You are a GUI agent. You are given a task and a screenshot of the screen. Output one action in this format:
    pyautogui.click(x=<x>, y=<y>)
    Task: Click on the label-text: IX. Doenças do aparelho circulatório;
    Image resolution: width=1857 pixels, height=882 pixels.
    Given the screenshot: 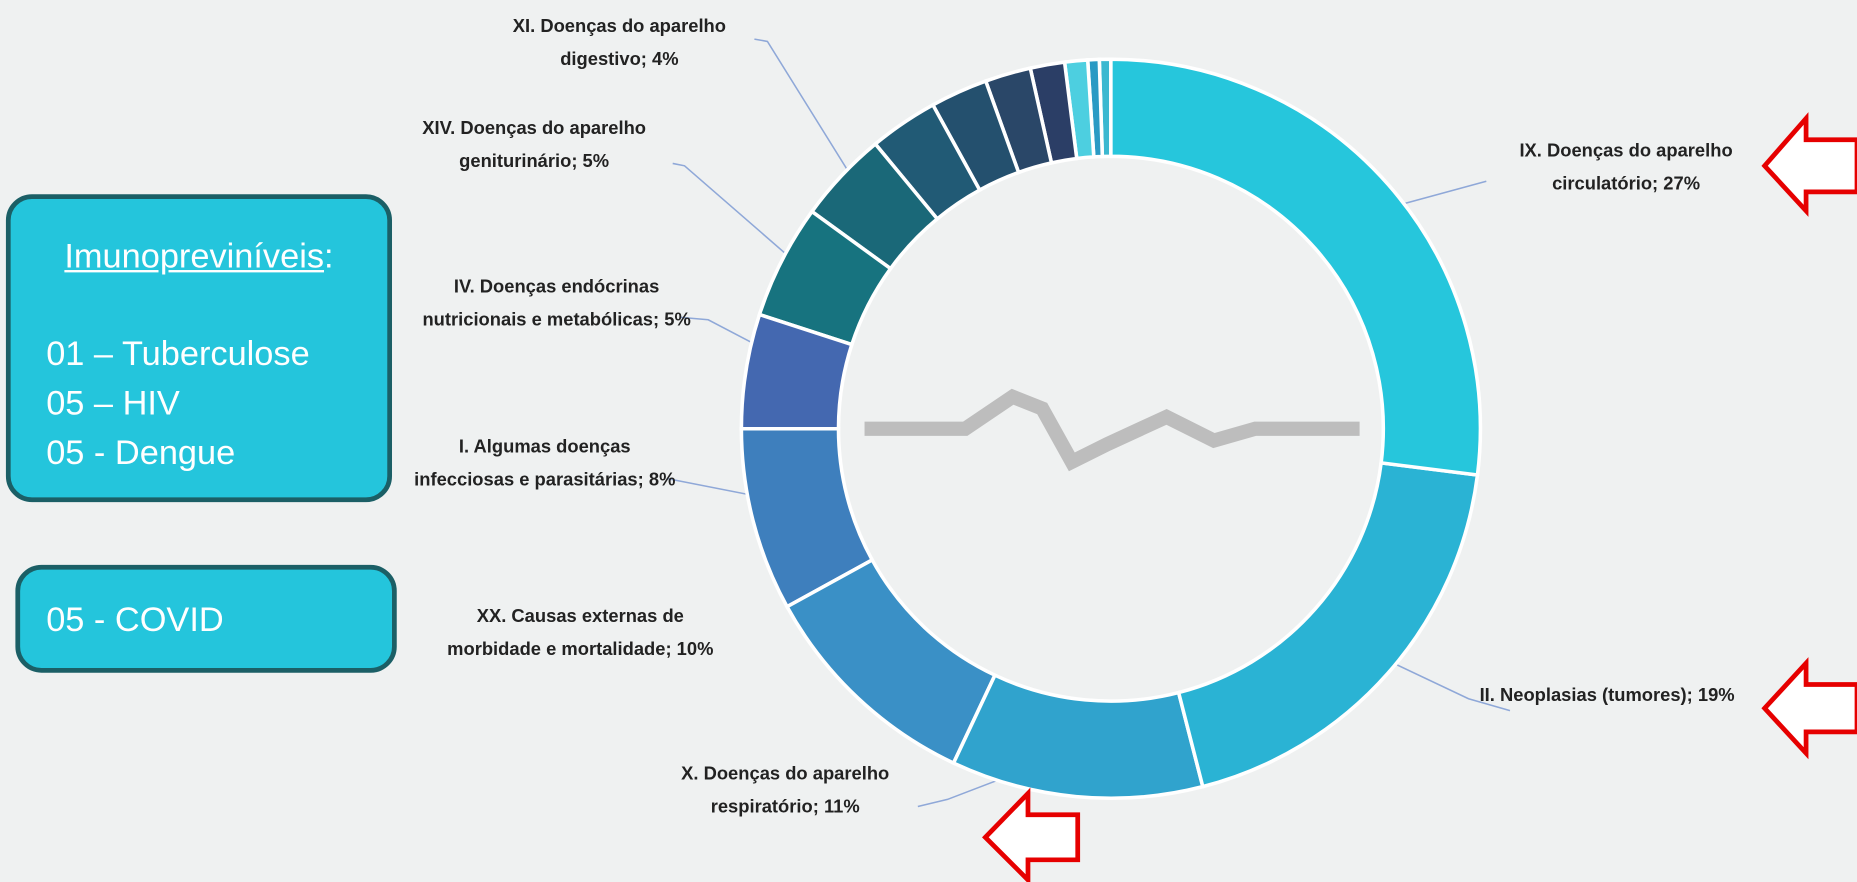 What is the action you would take?
    pyautogui.click(x=1626, y=167)
    